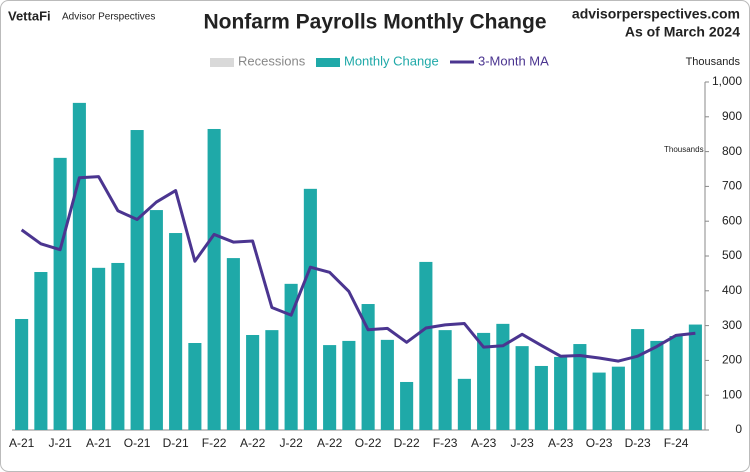 This screenshot has width=750, height=472. I want to click on y-tick-label: 800, so click(732, 151).